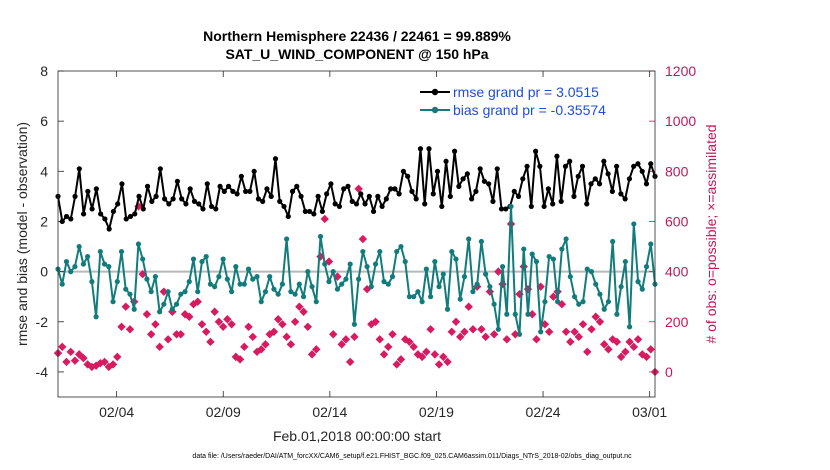 Image resolution: width=830 pixels, height=470 pixels. Describe the element at coordinates (680, 121) in the screenshot. I see `y2-tick-label: 1000` at that location.